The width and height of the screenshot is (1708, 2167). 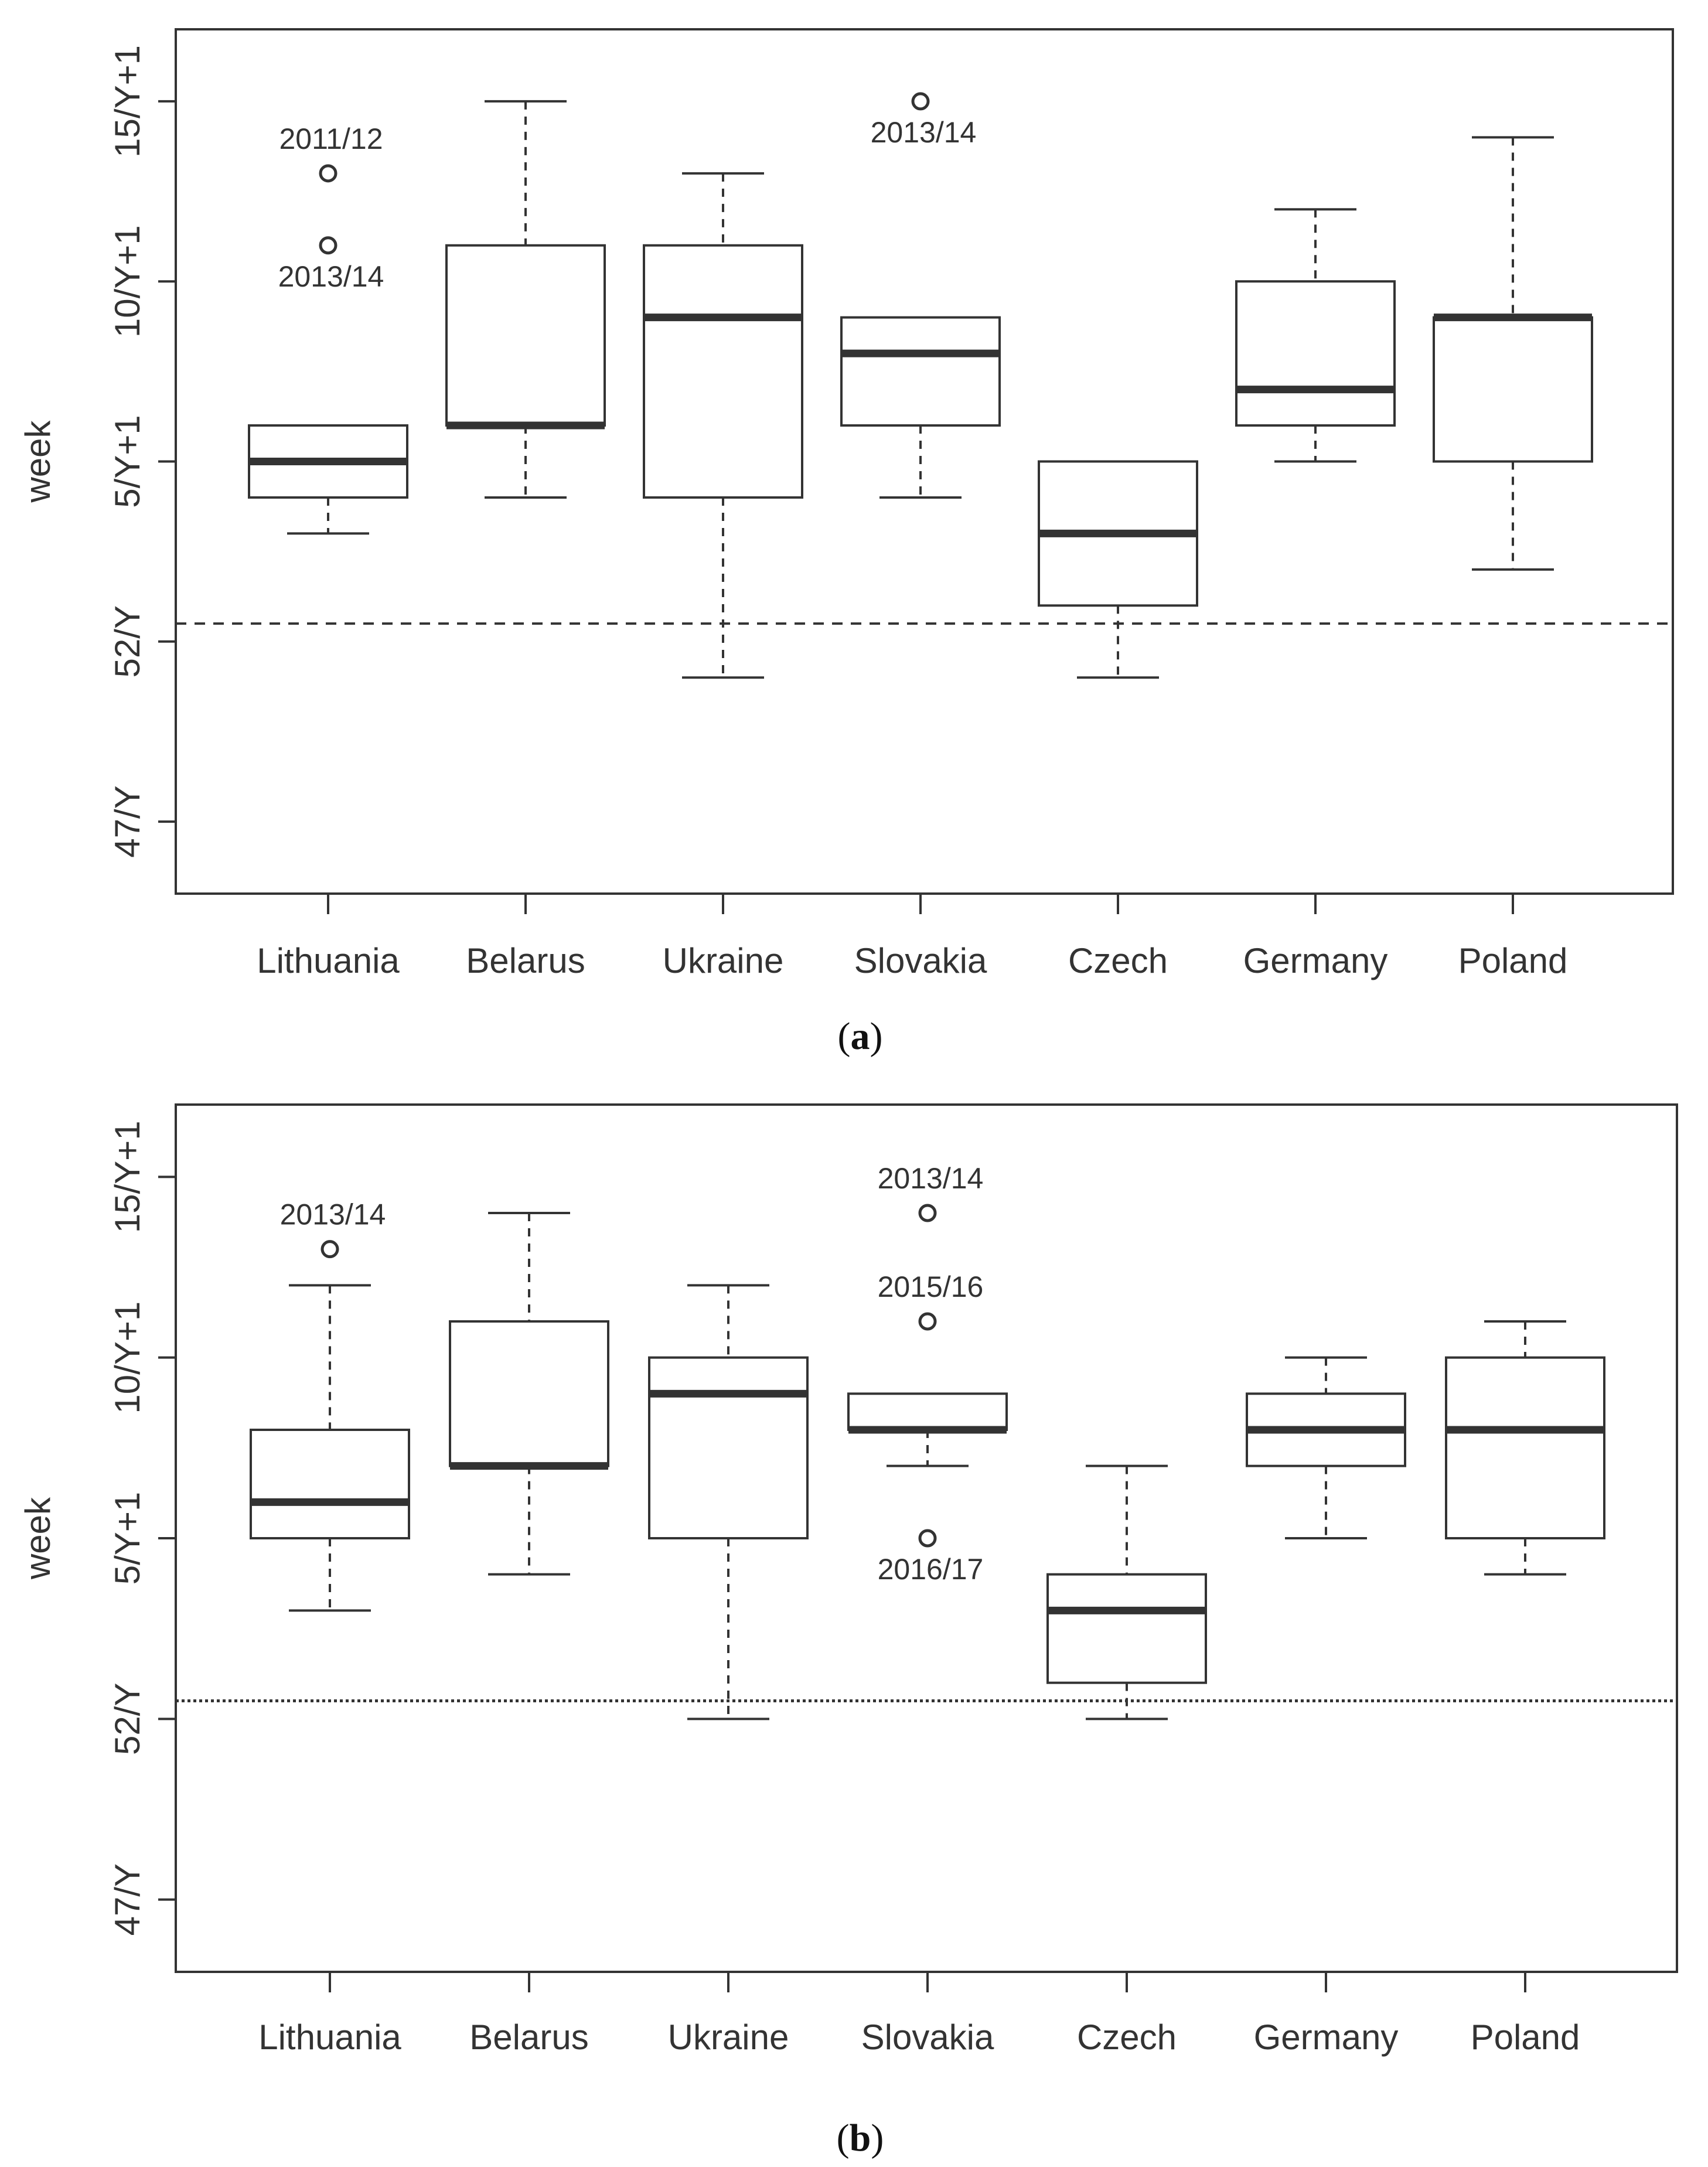 What do you see at coordinates (331, 276) in the screenshot?
I see `panel-a-outlier-label-lithuania-1: 2013/14` at bounding box center [331, 276].